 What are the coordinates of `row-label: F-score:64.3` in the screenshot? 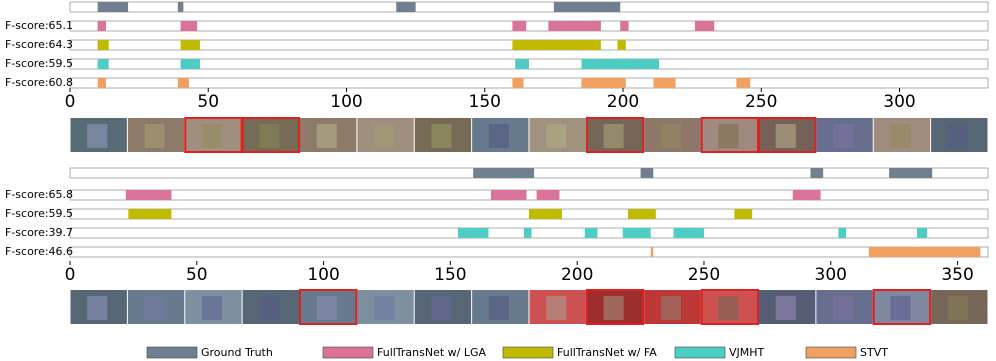 It's located at (39, 44).